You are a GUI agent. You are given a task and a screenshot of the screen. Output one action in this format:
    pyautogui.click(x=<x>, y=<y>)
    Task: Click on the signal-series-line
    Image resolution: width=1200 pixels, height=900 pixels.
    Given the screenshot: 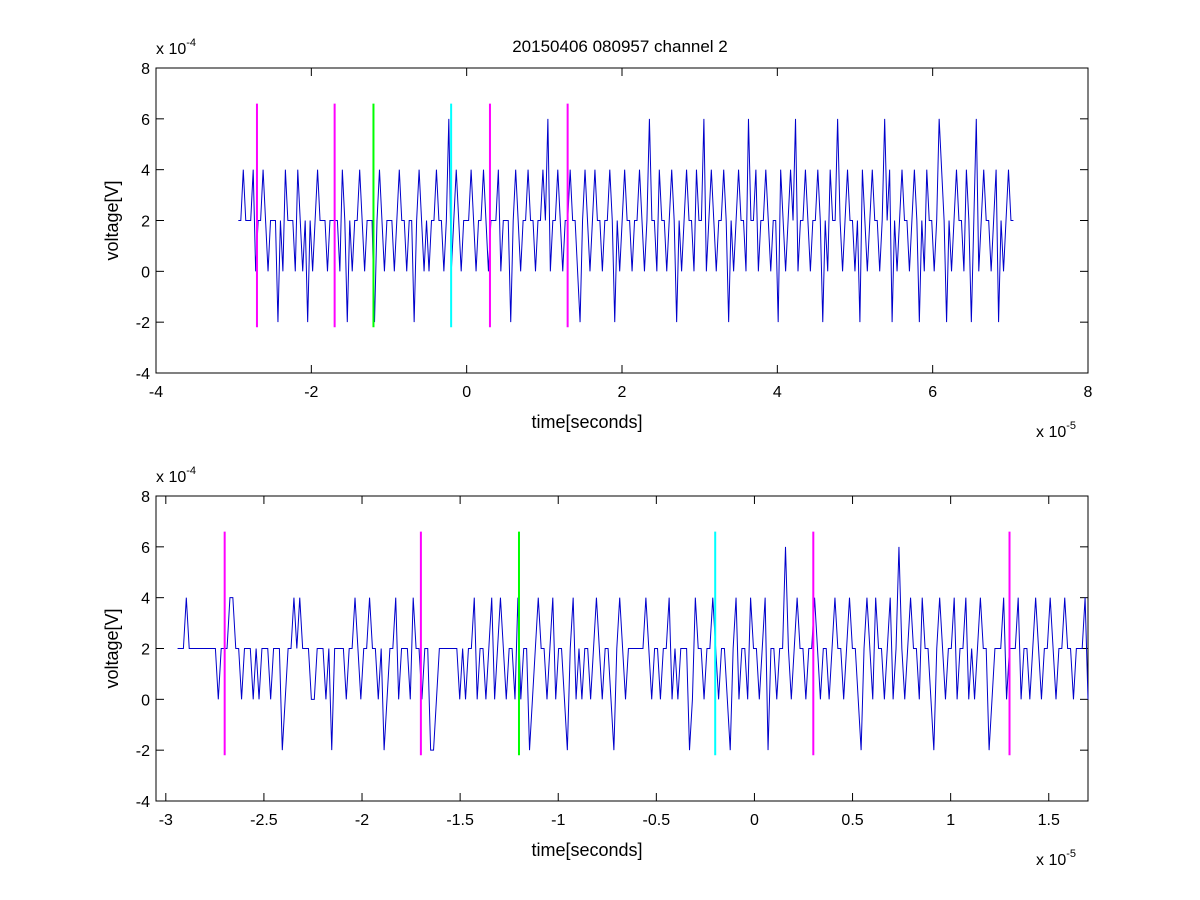 What is the action you would take?
    pyautogui.click(x=626, y=220)
    